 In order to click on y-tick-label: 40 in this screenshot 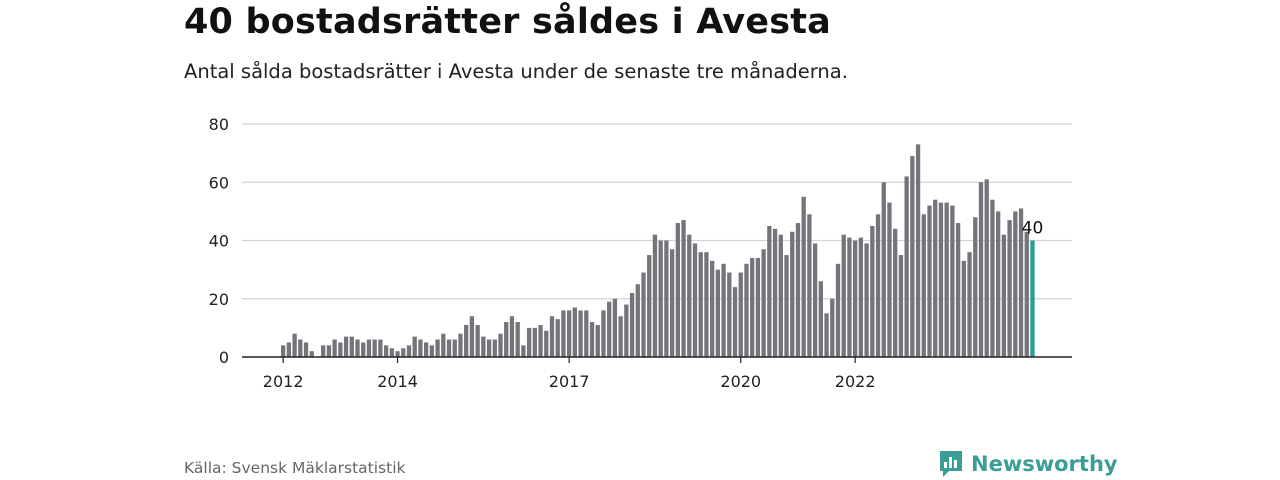, I will do `click(219, 241)`.